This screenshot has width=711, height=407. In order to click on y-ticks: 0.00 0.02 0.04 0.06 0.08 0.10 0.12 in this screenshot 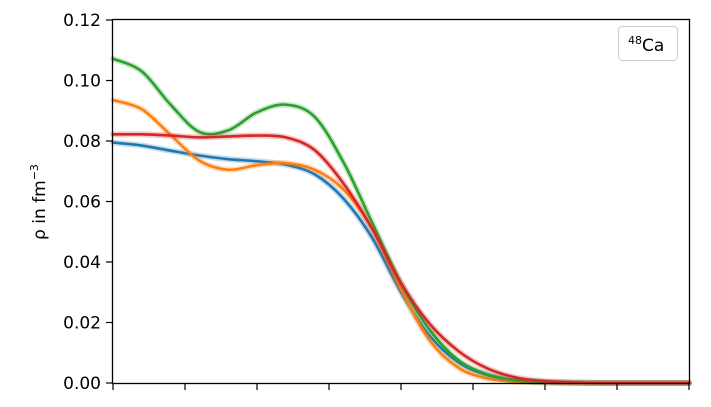, I will do `click(88, 202)`.